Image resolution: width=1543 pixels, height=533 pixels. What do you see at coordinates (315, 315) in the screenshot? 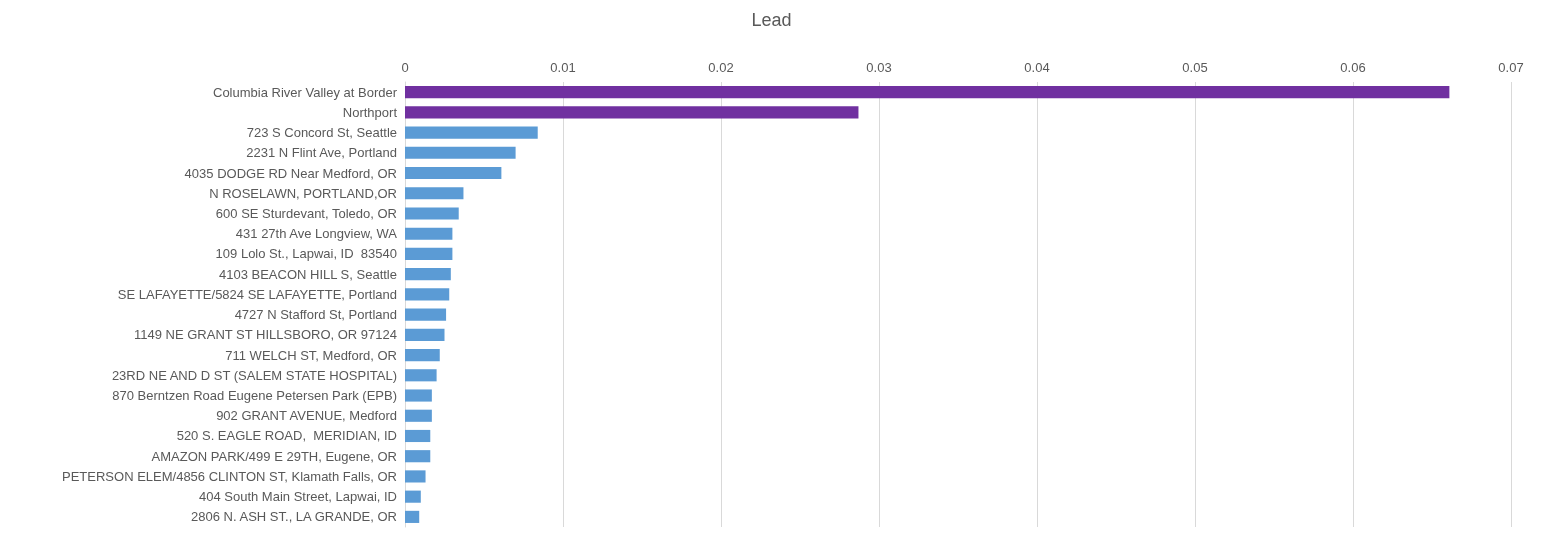
I see `y-tick-label: 4727 N Stafford St, Portland` at bounding box center [315, 315].